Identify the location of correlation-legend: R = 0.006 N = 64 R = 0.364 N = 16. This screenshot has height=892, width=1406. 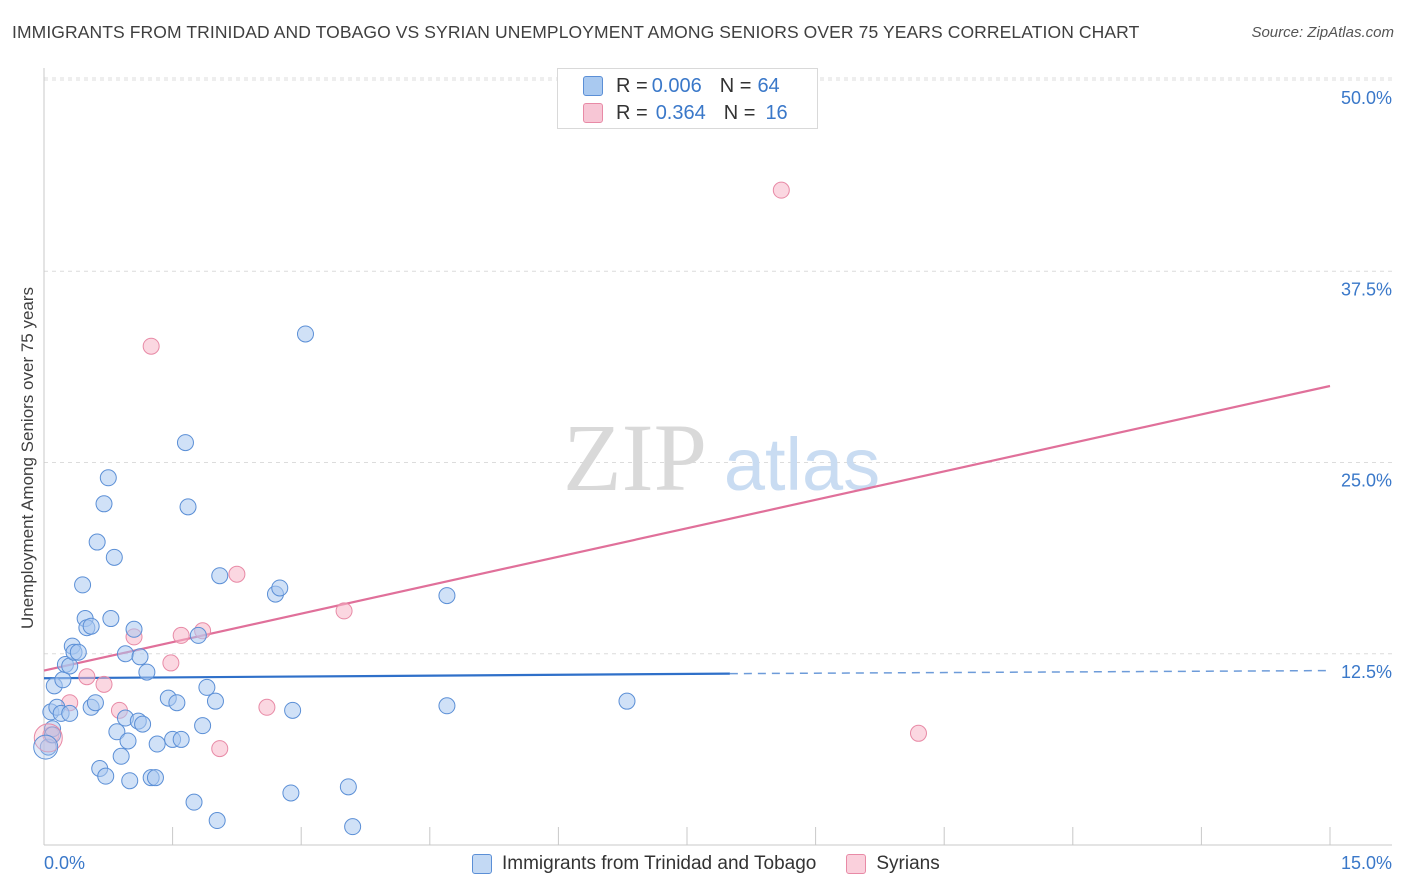
(687, 98).